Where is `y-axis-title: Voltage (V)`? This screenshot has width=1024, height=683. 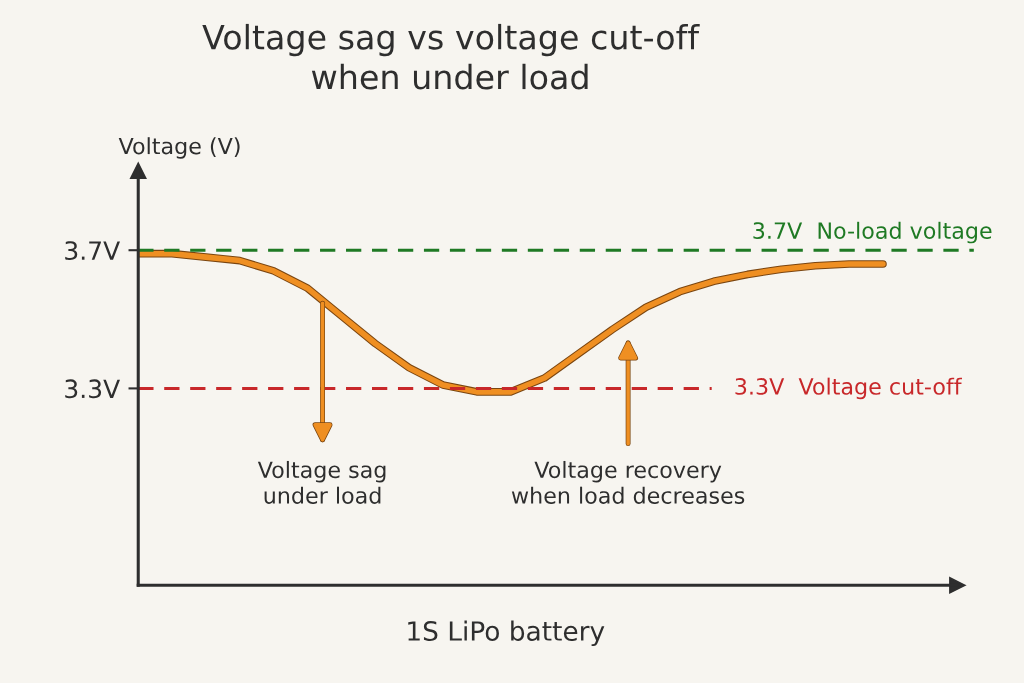 y-axis-title: Voltage (V) is located at coordinates (179, 148).